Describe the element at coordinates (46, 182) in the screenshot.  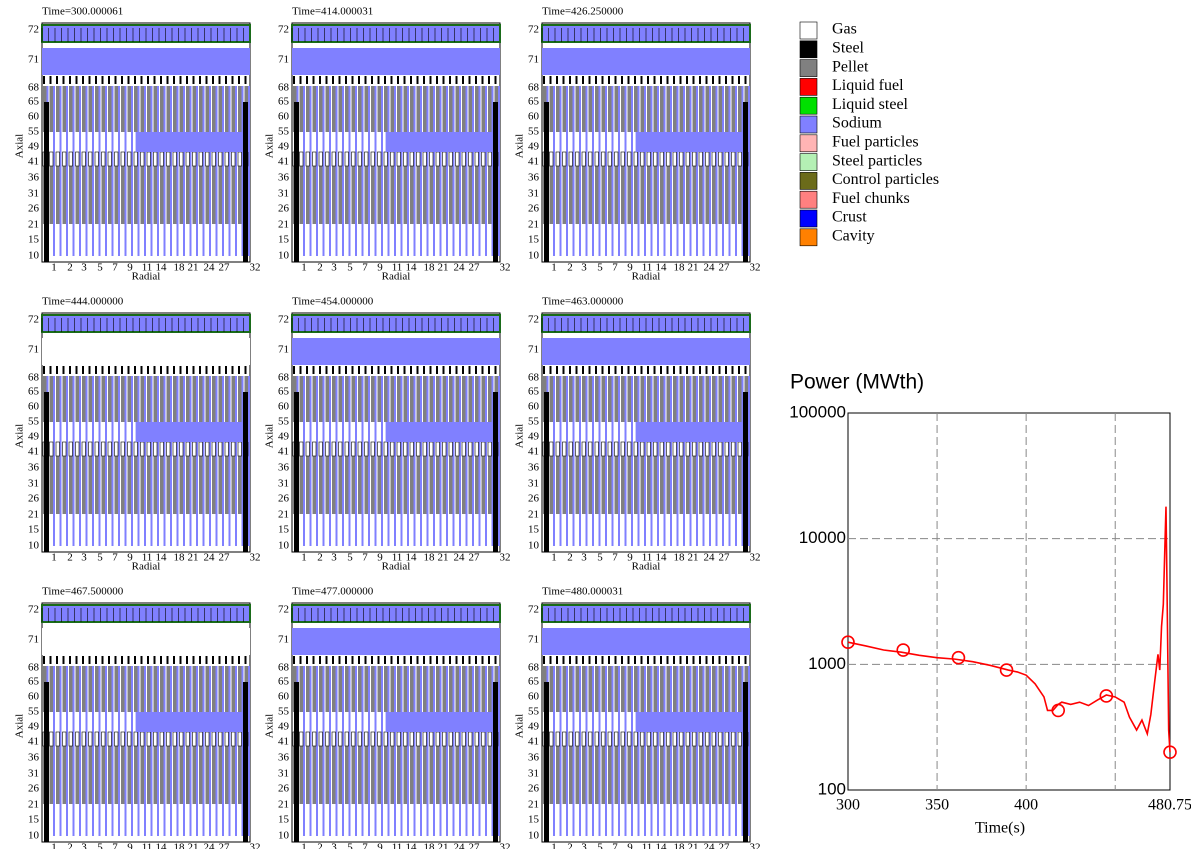
I see `left-steel` at that location.